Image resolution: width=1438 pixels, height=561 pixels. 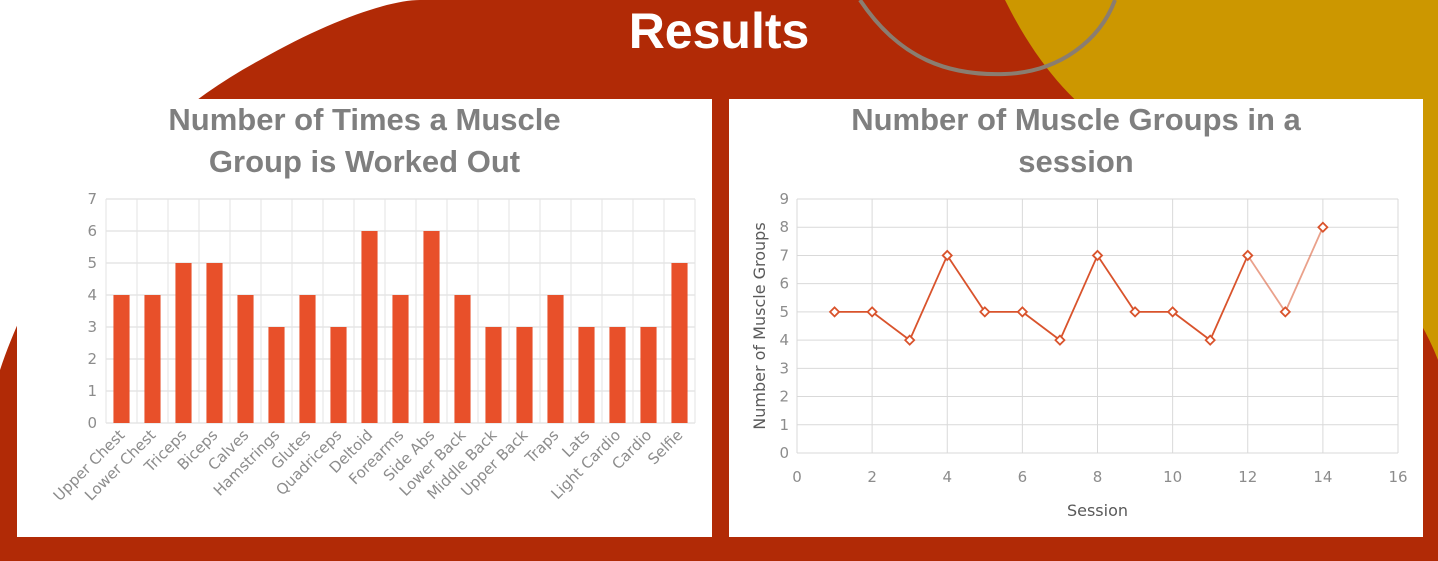 What do you see at coordinates (947, 477) in the screenshot?
I see `line-xtick-label-2: 4` at bounding box center [947, 477].